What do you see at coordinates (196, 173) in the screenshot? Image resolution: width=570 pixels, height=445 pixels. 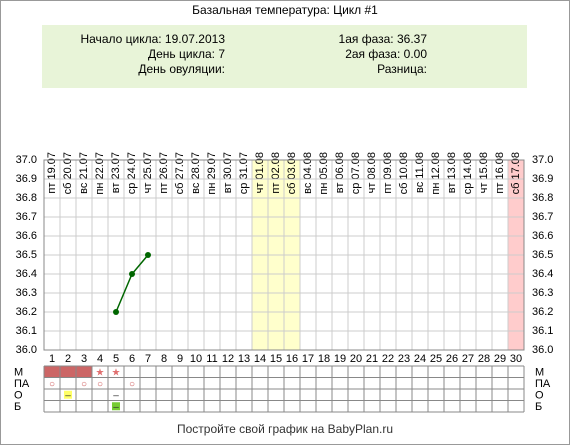 I see `date-label: вс 28.07` at bounding box center [196, 173].